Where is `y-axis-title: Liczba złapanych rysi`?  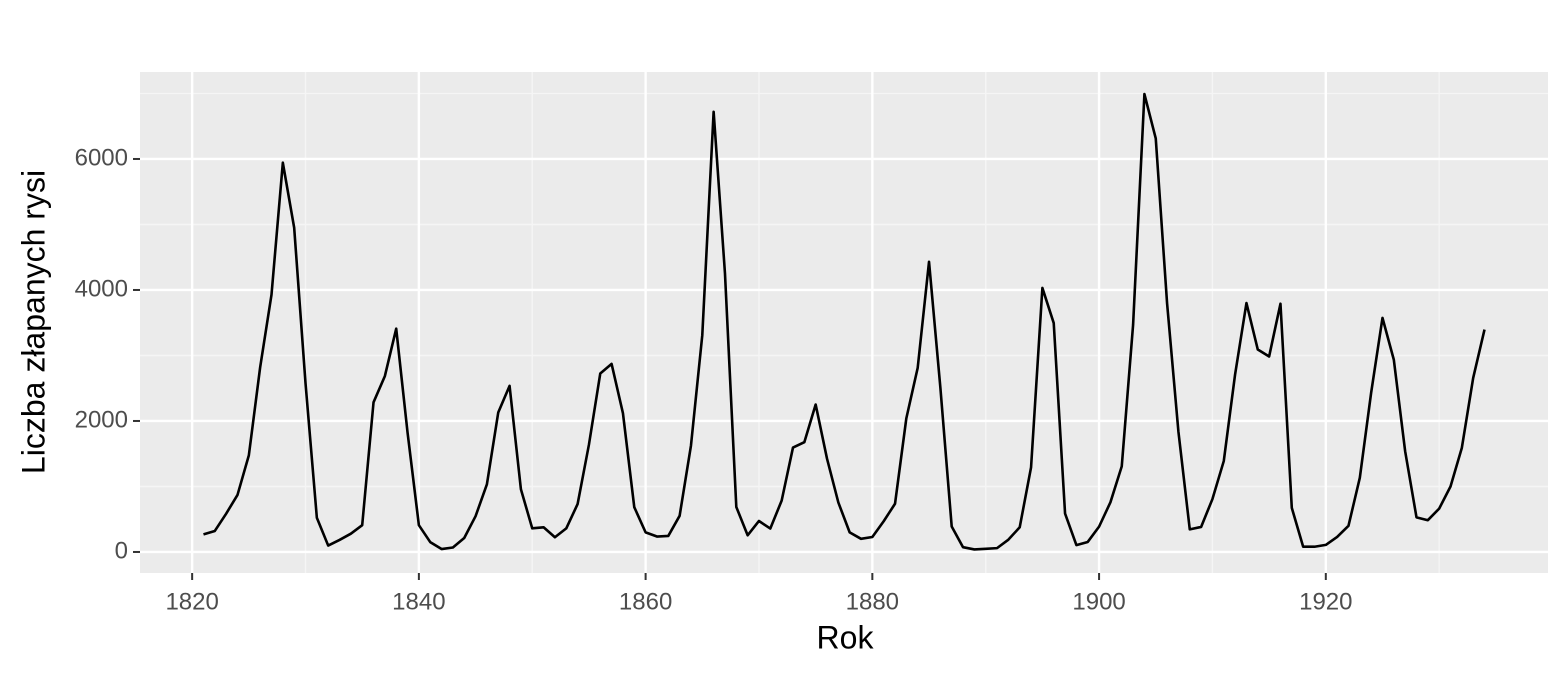 y-axis-title: Liczba złapanych rysi is located at coordinates (33, 322).